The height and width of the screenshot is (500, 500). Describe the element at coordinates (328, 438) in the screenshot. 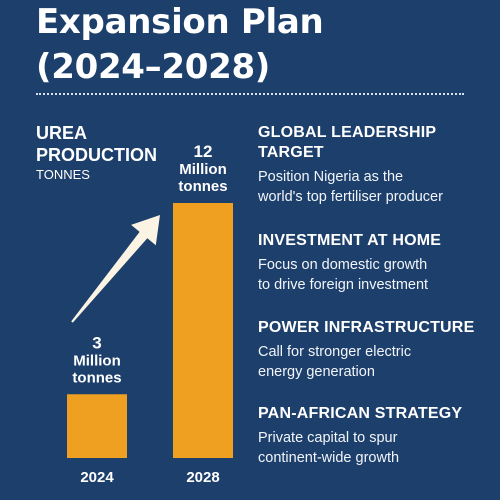

I see `text-line-1: Private capital to spur` at that location.